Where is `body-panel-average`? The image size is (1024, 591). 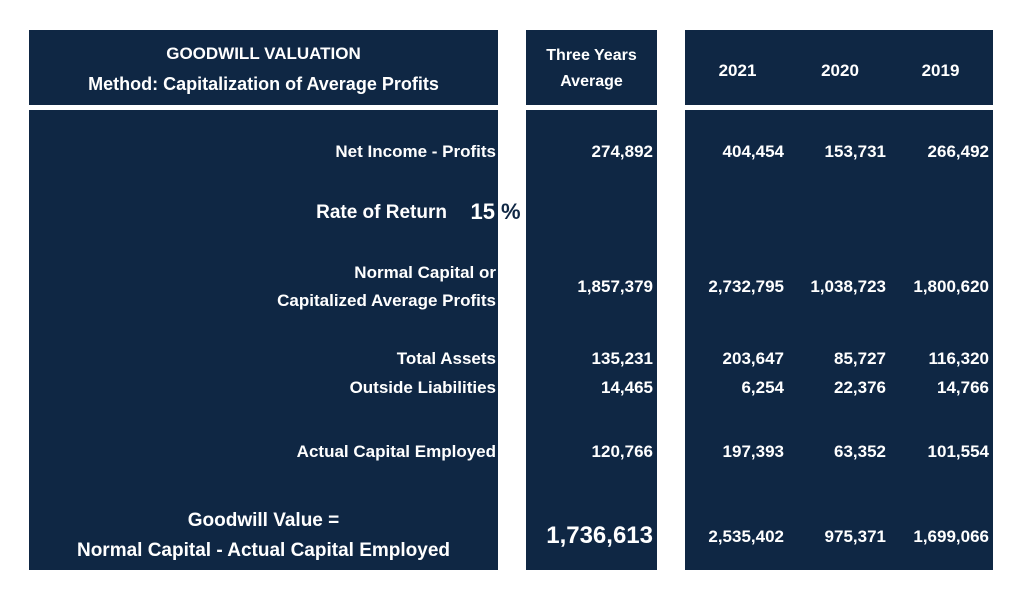 body-panel-average is located at coordinates (591, 340).